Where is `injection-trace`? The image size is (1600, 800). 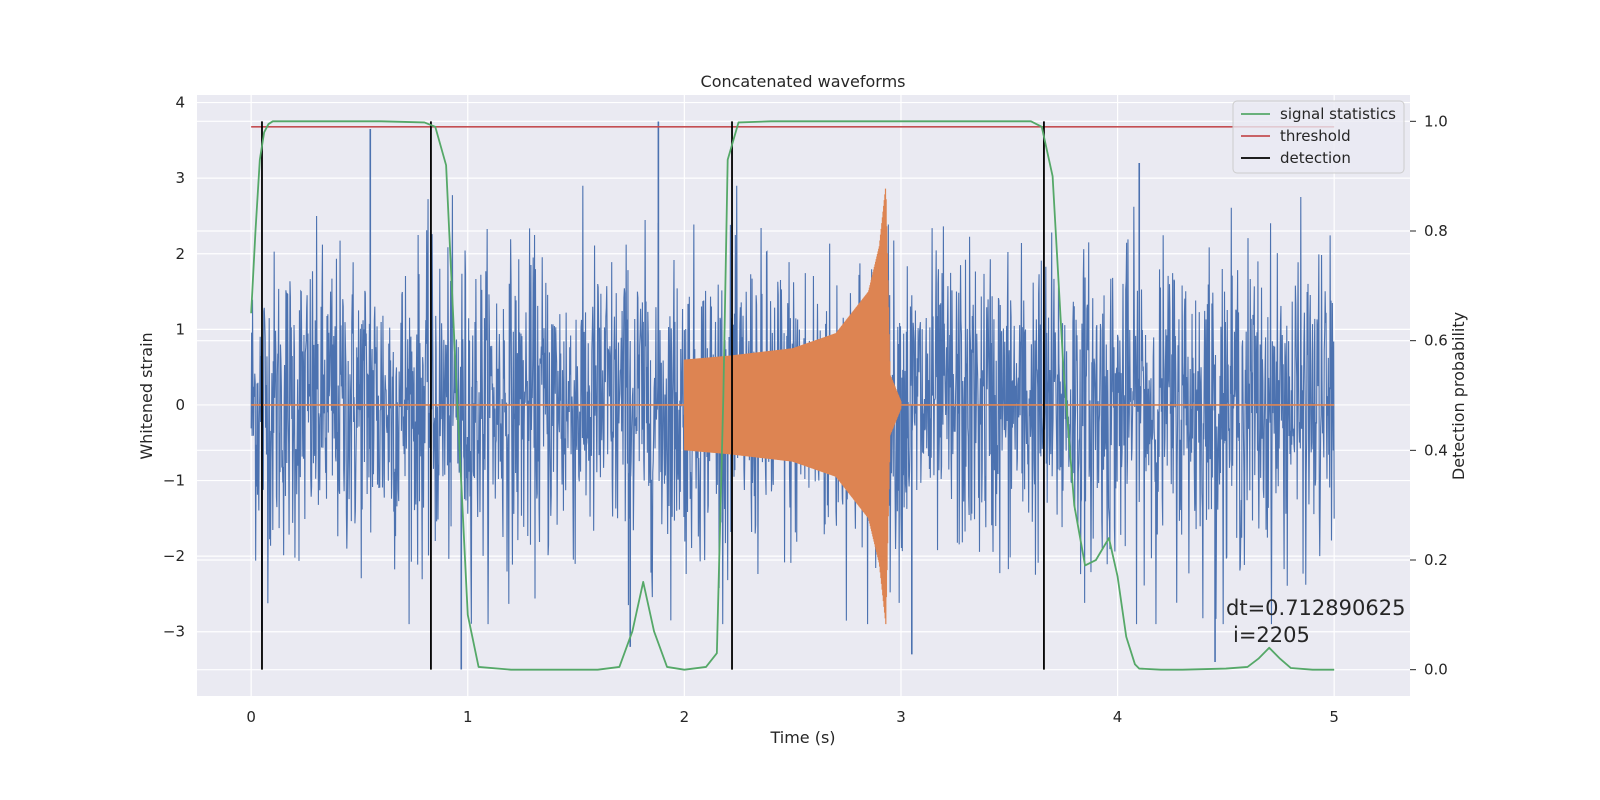
injection-trace is located at coordinates (792, 406).